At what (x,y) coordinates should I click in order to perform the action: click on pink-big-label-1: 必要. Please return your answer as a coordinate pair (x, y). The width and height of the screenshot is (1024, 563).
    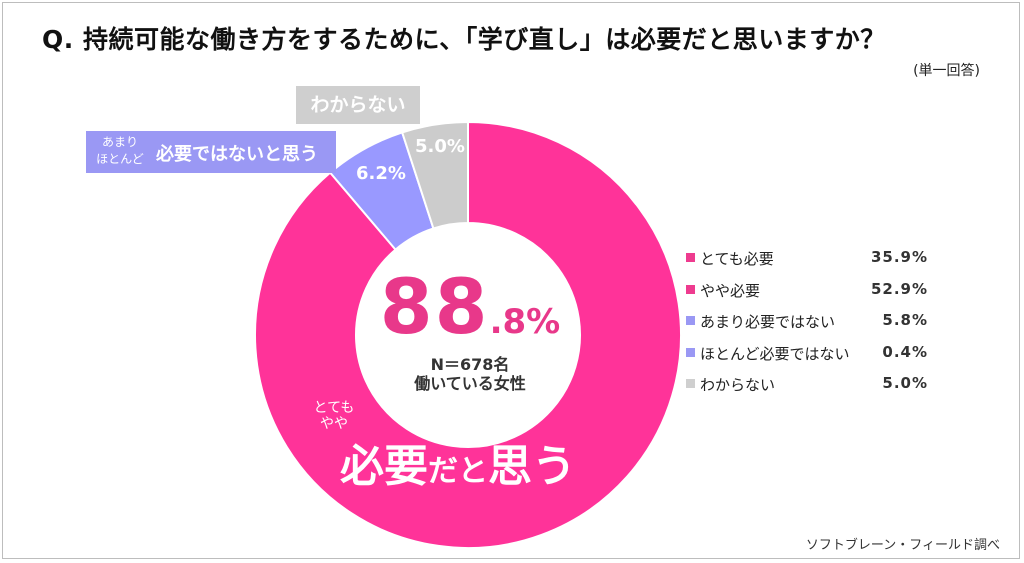
    Looking at the image, I should click on (384, 466).